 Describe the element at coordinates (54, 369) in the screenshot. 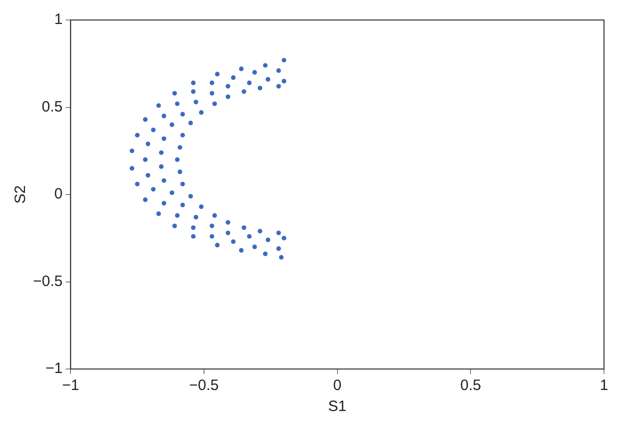

I see `y-tick-label: −1` at that location.